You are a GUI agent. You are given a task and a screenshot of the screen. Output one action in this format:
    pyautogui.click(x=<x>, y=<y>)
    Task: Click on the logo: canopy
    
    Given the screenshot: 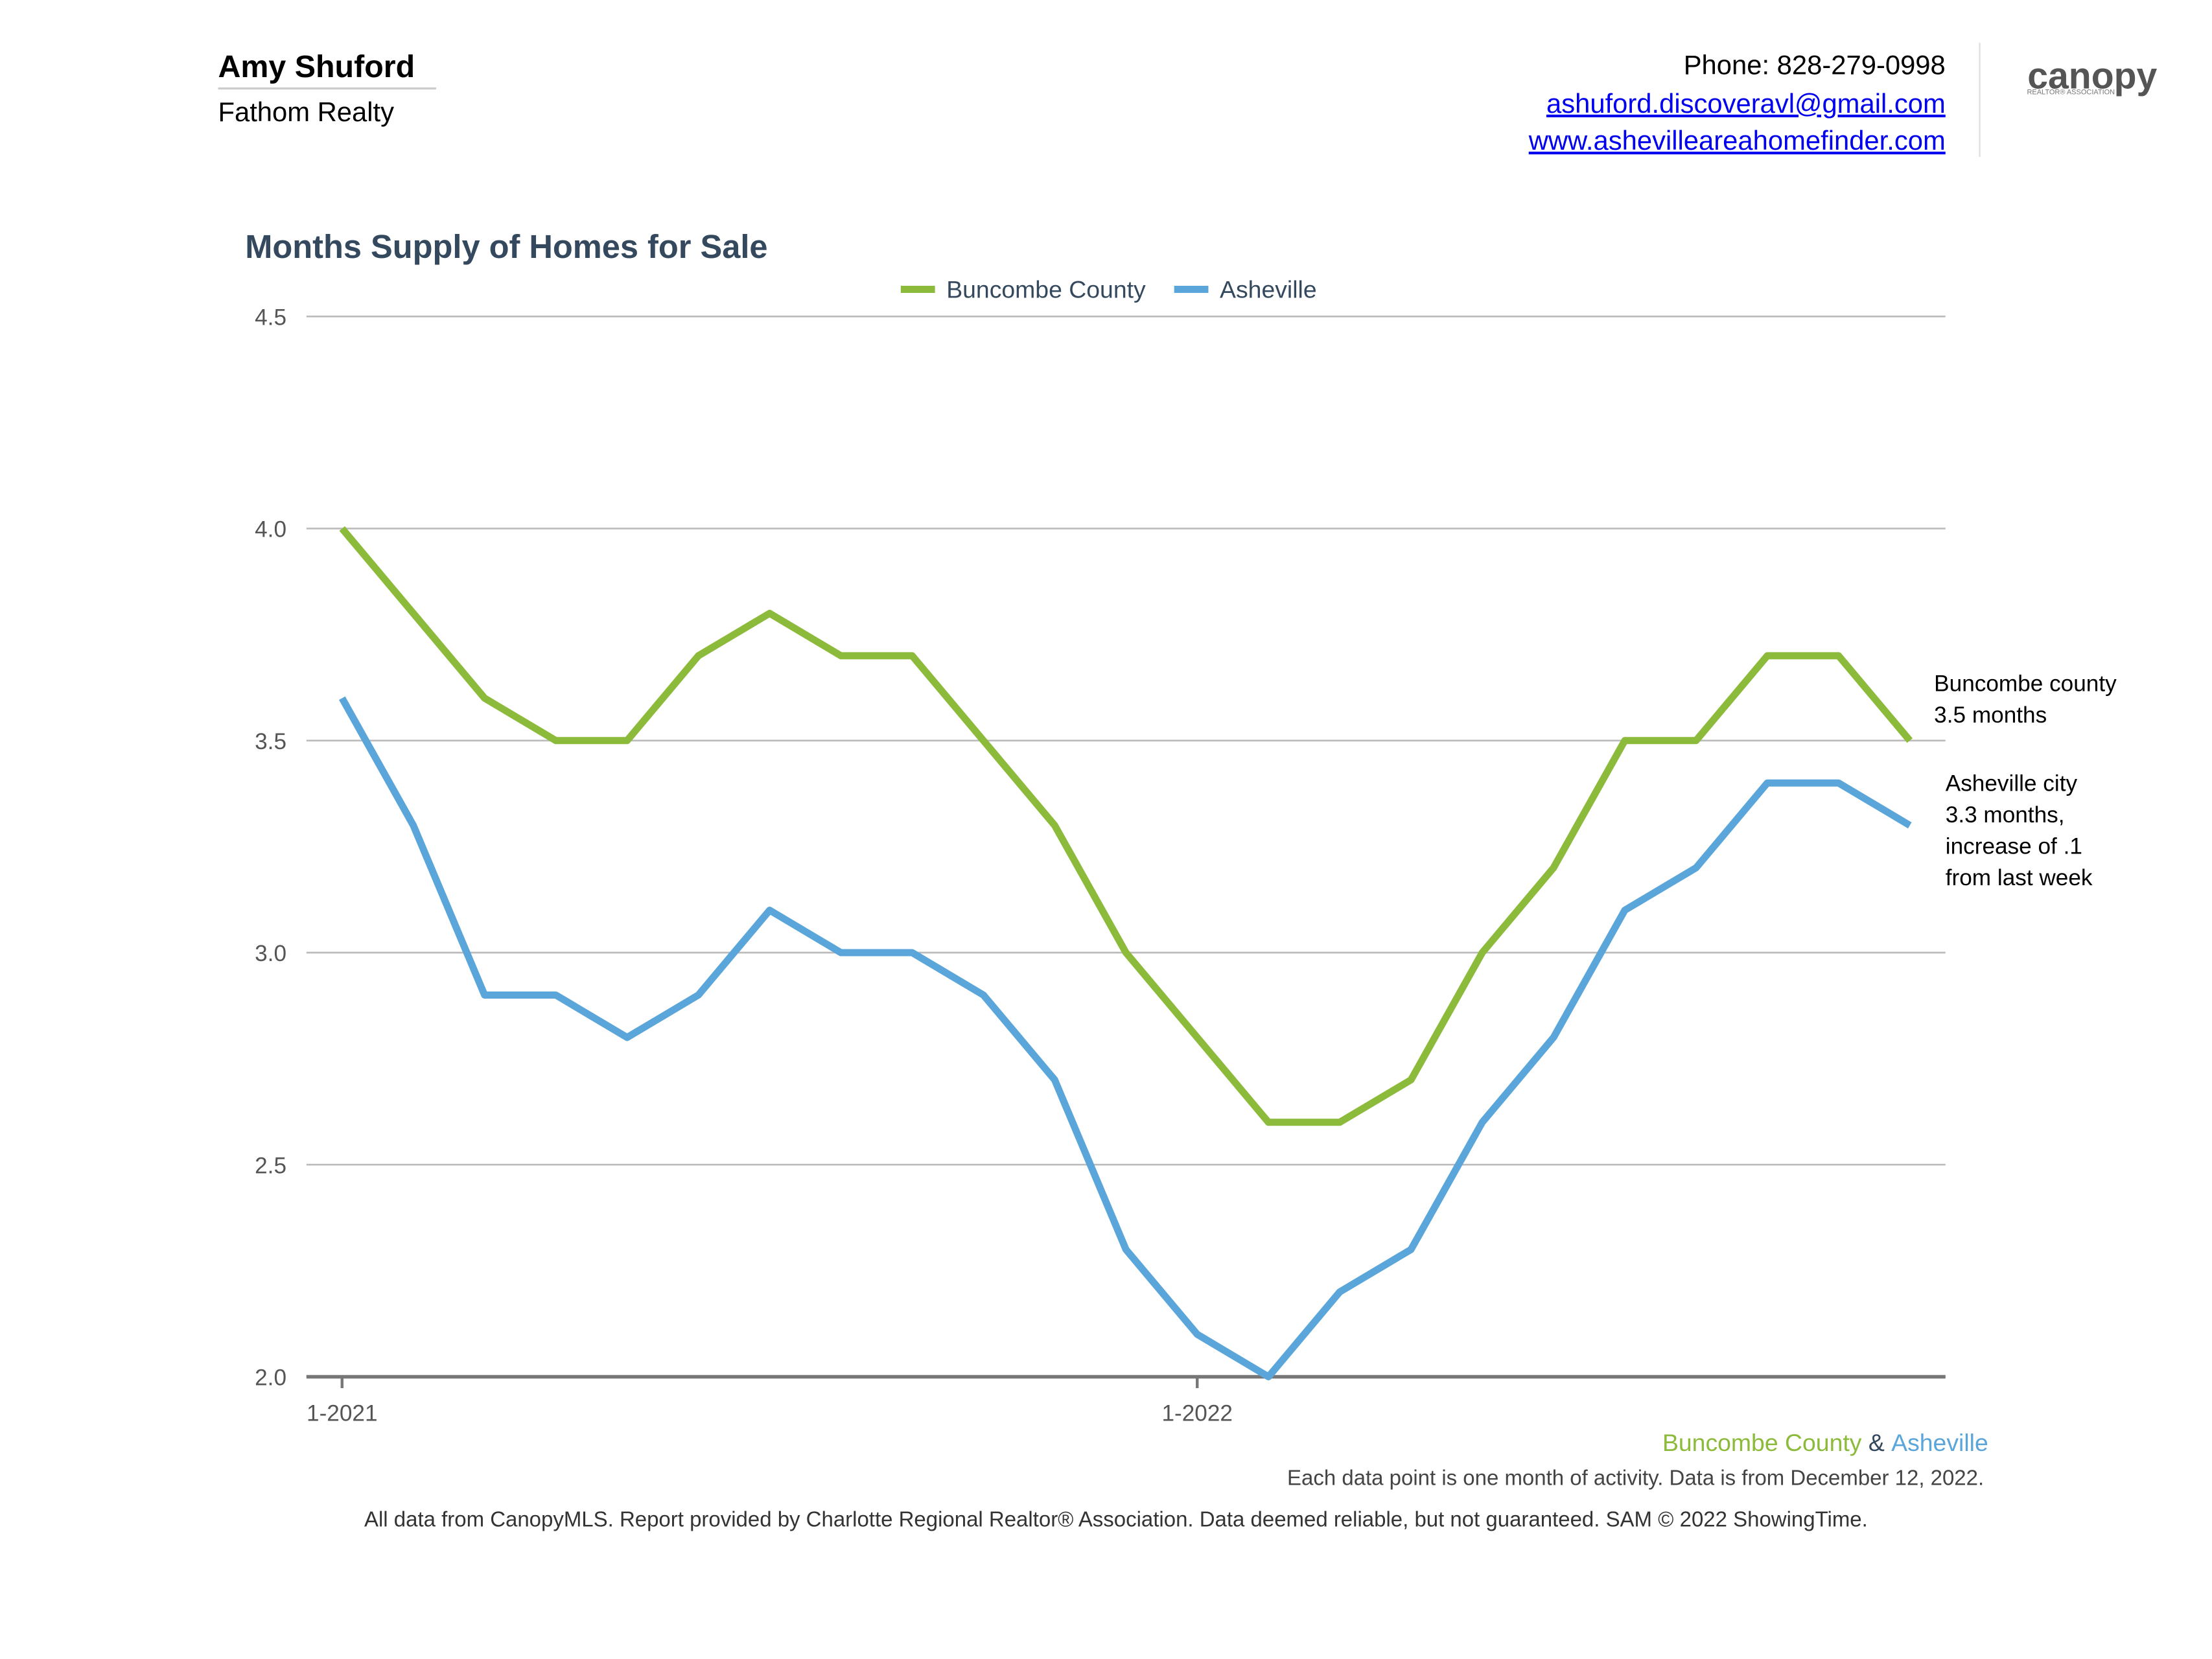 What is the action you would take?
    pyautogui.click(x=2092, y=76)
    